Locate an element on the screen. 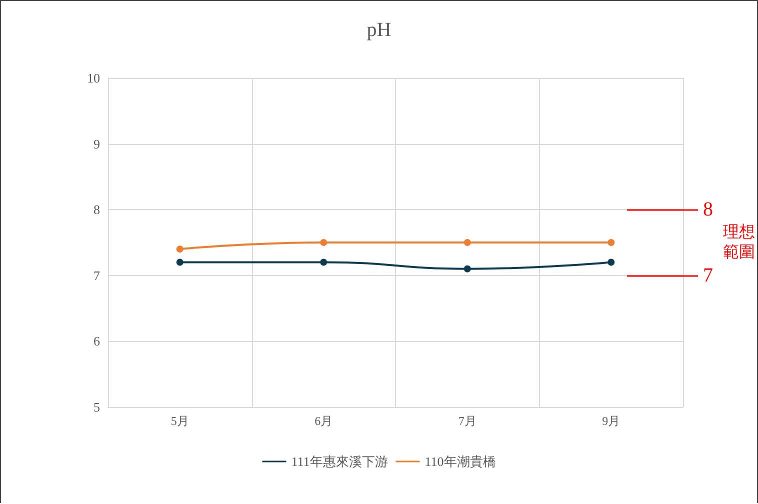 This screenshot has height=504, width=758. x-tick-label: 7月 is located at coordinates (467, 421).